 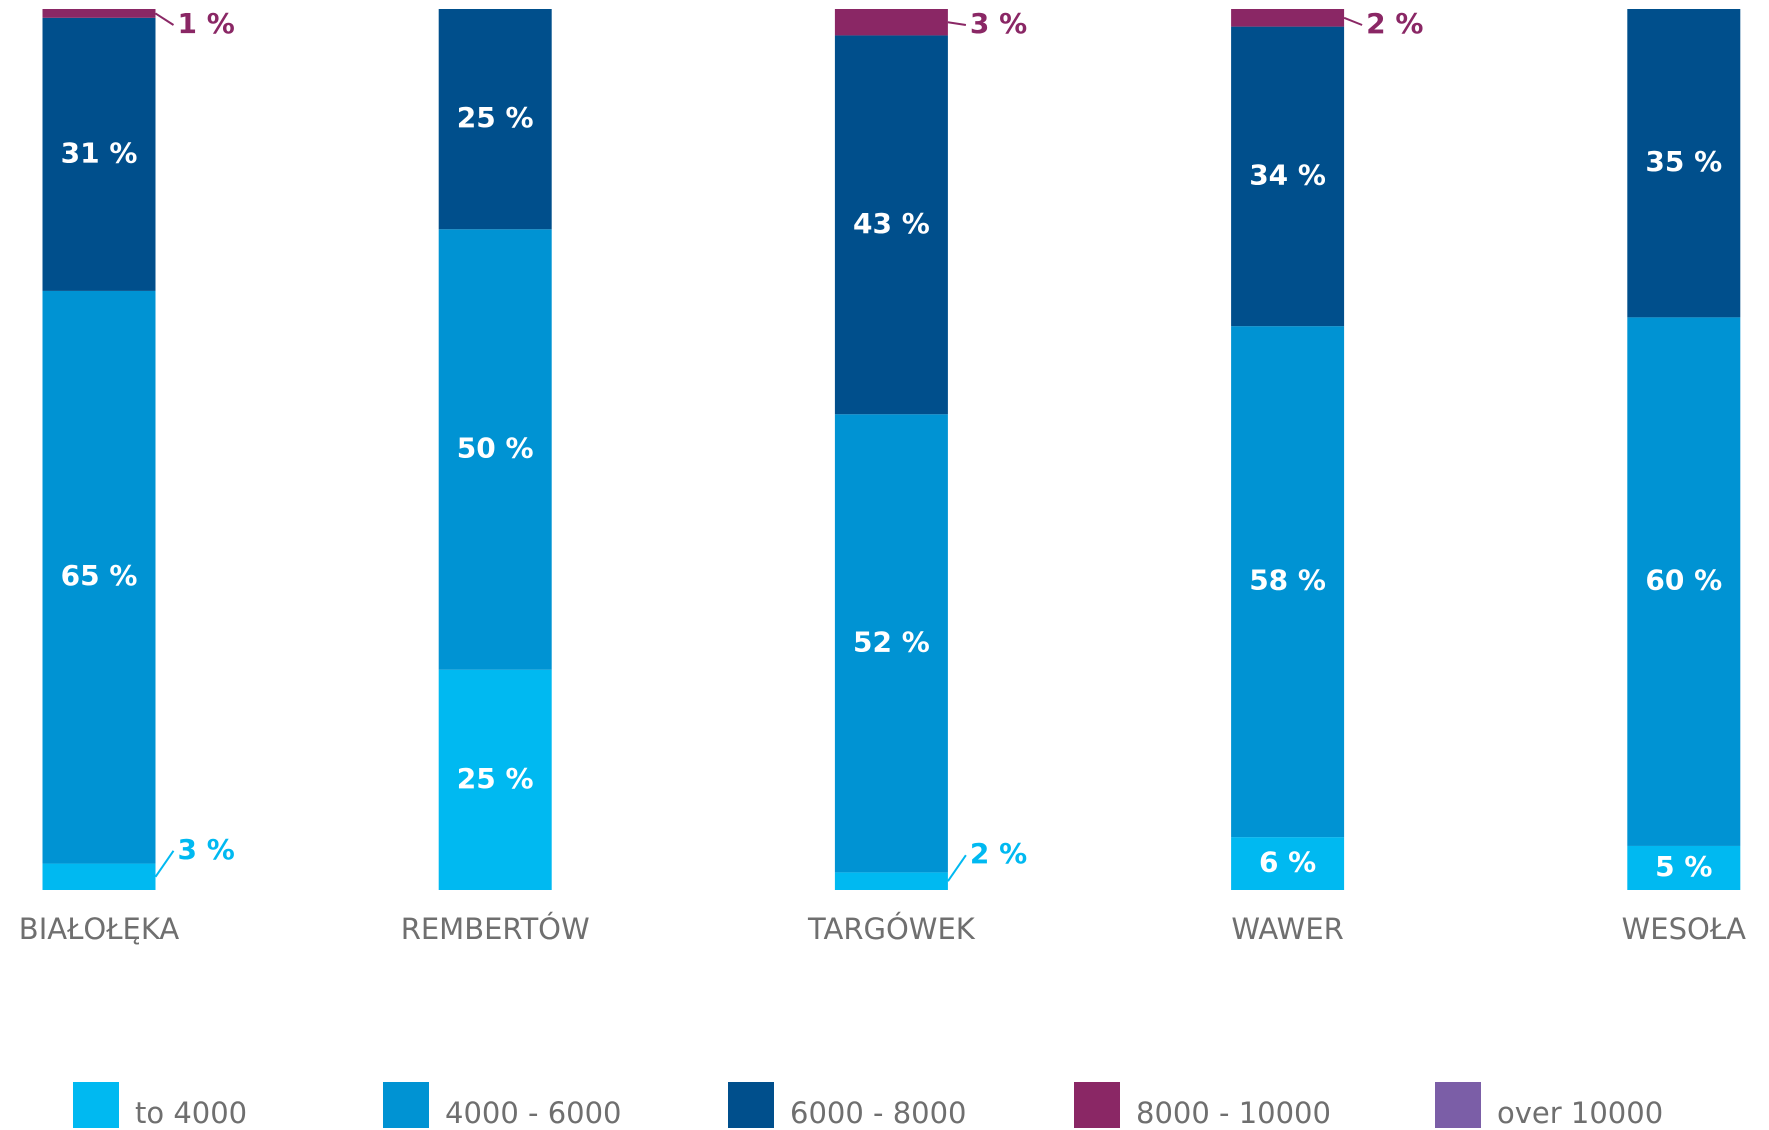 I want to click on value-label: 5 %, so click(x=1683, y=866).